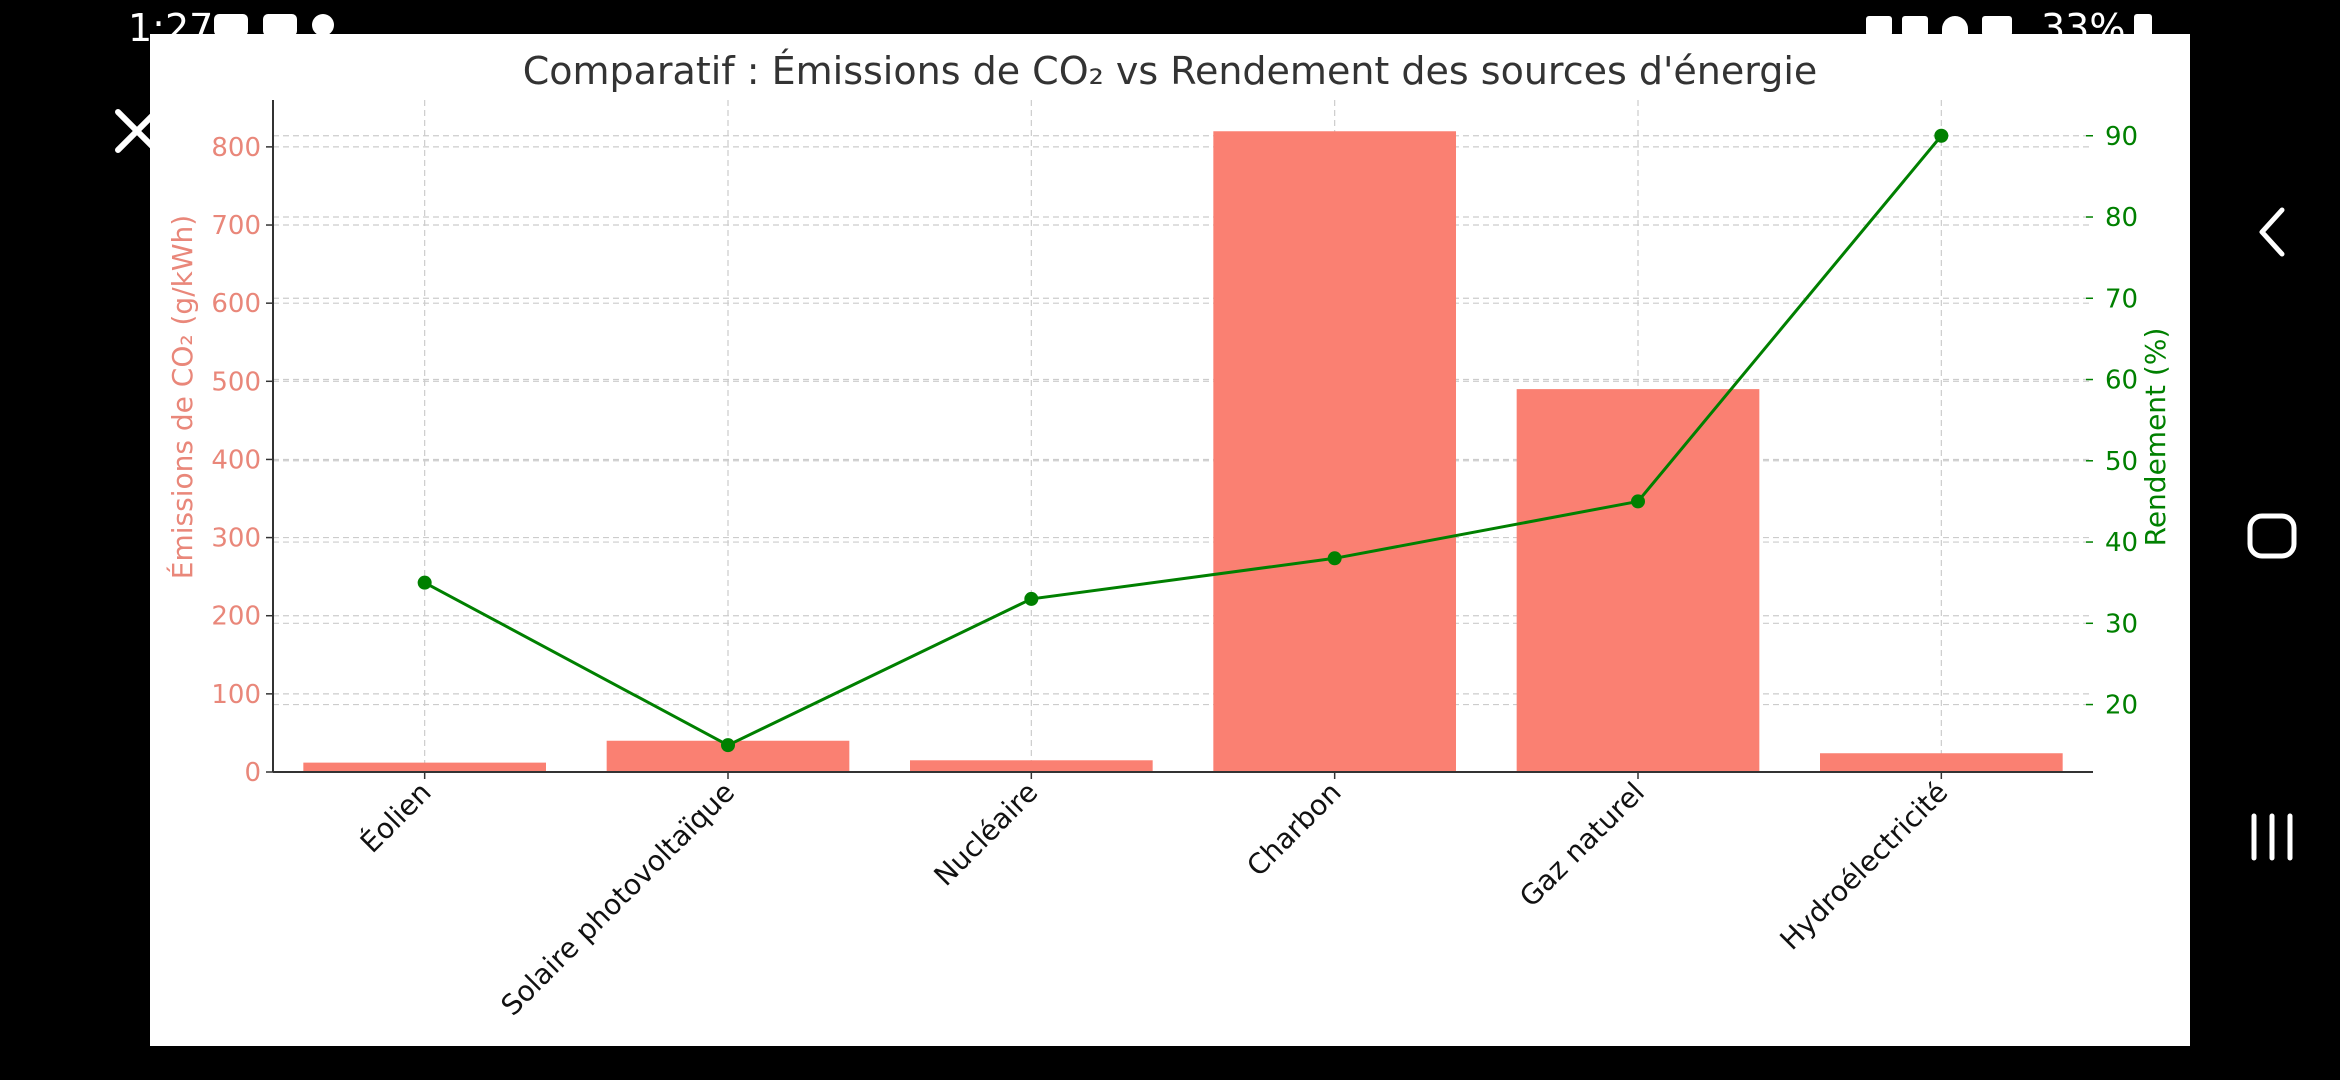  I want to click on wifi-icon, so click(1955, 26).